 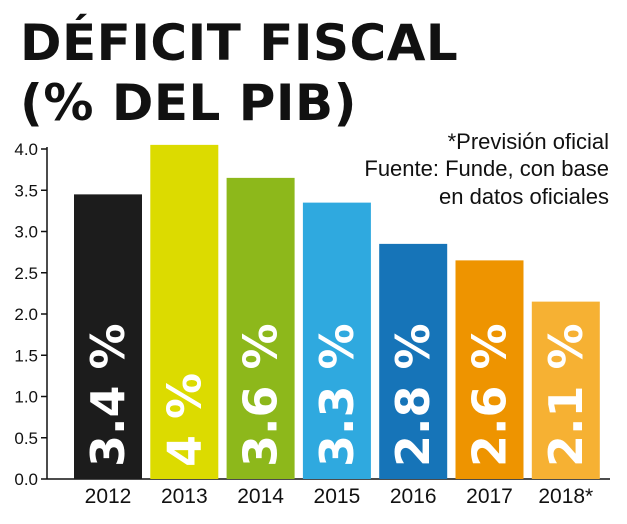 I want to click on y-tick-label: 1.0, so click(x=26, y=397).